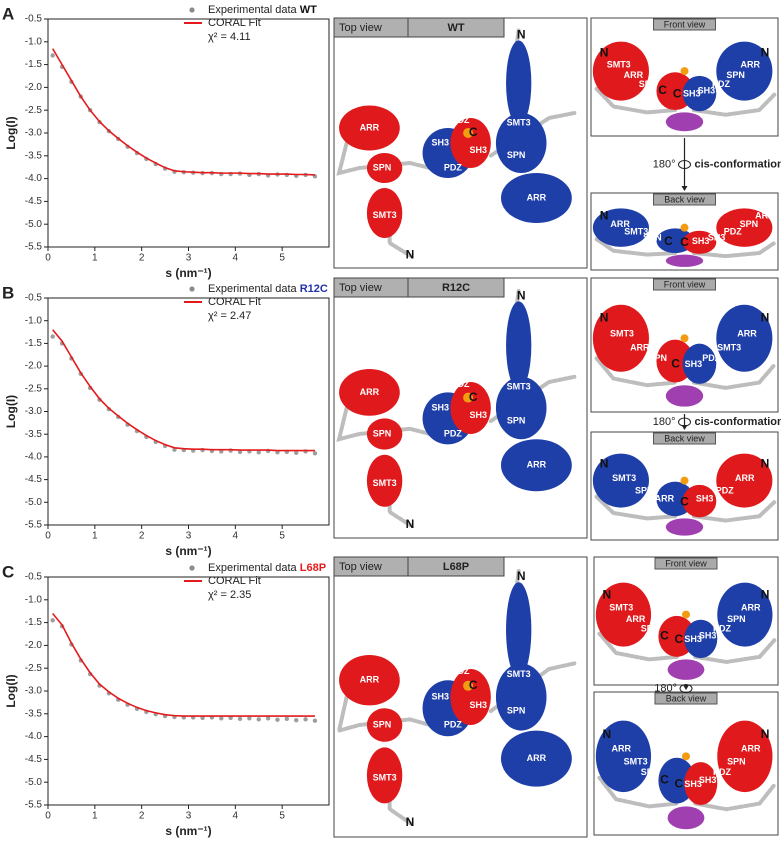 This screenshot has width=781, height=851. I want to click on sample-name: R12C, so click(314, 289).